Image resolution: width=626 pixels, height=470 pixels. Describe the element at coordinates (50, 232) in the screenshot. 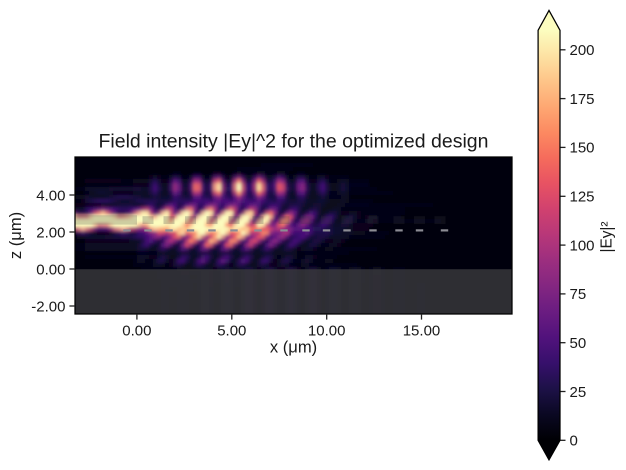

I see `svg-text: 2.00` at that location.